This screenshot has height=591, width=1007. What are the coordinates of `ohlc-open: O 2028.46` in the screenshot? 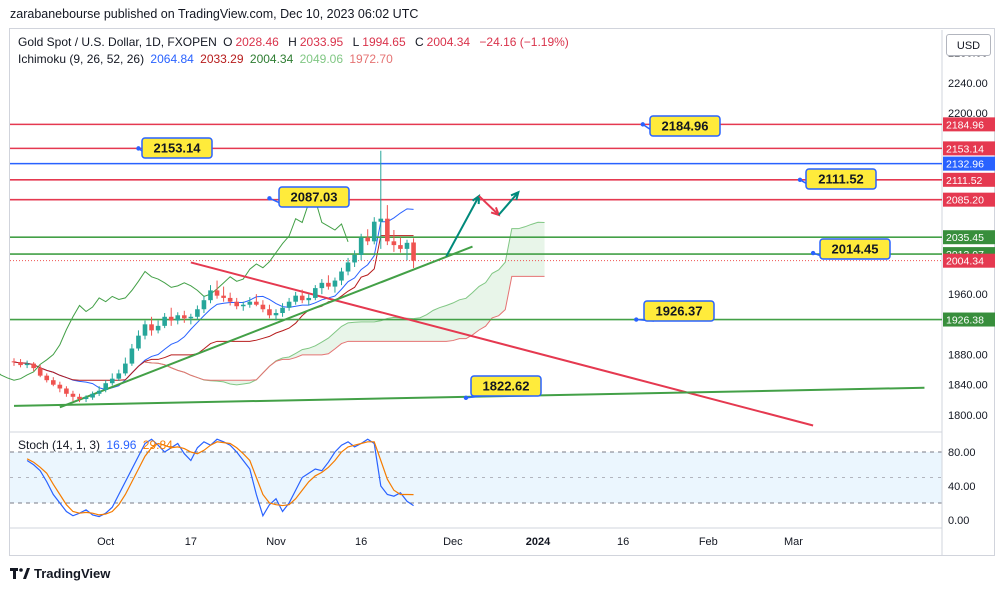 It's located at (251, 42).